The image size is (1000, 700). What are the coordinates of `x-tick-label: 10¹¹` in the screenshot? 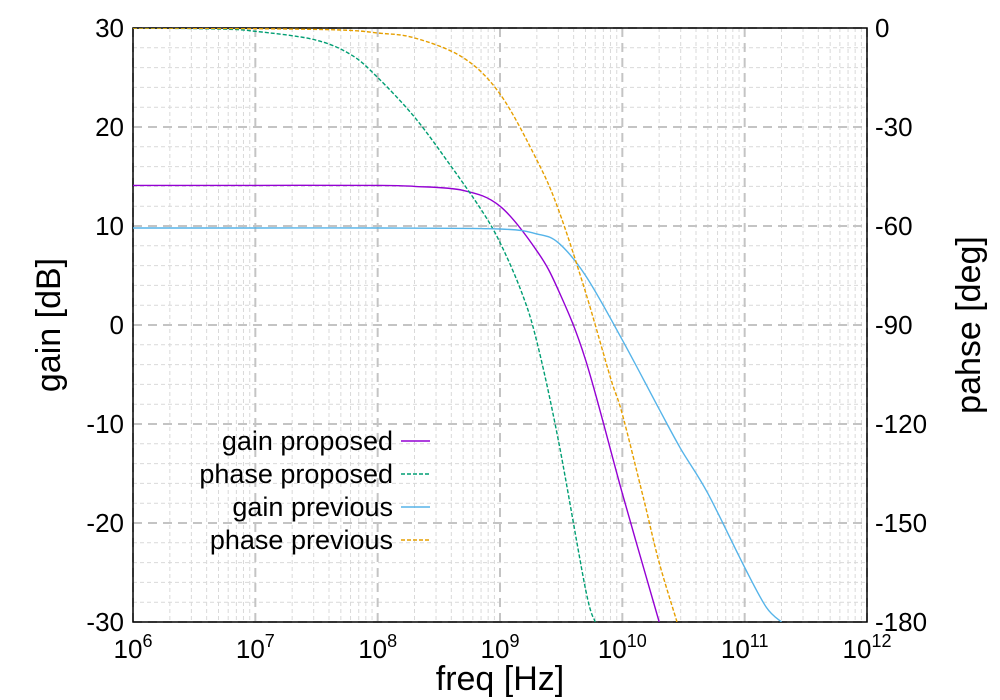 It's located at (745, 647).